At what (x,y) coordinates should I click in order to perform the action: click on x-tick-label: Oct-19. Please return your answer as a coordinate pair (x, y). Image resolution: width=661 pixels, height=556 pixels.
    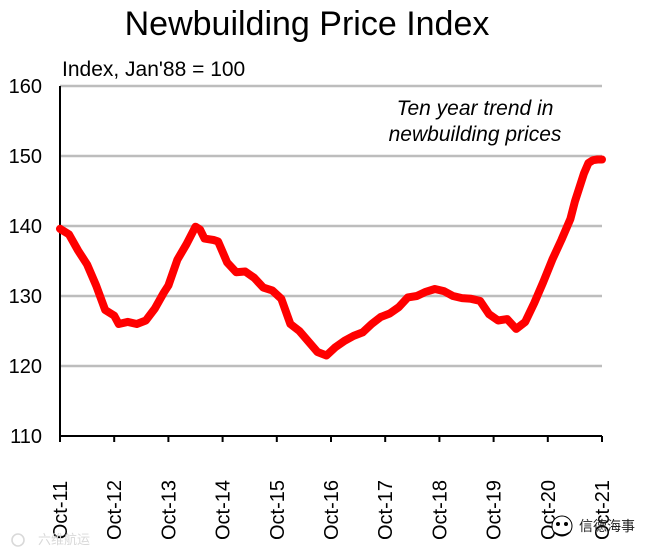
    Looking at the image, I should click on (495, 510).